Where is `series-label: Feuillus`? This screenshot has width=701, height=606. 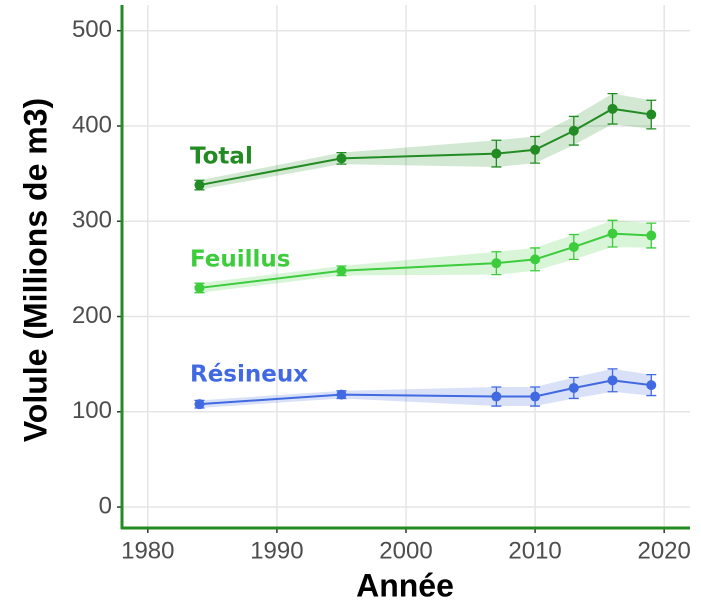 series-label: Feuillus is located at coordinates (240, 260).